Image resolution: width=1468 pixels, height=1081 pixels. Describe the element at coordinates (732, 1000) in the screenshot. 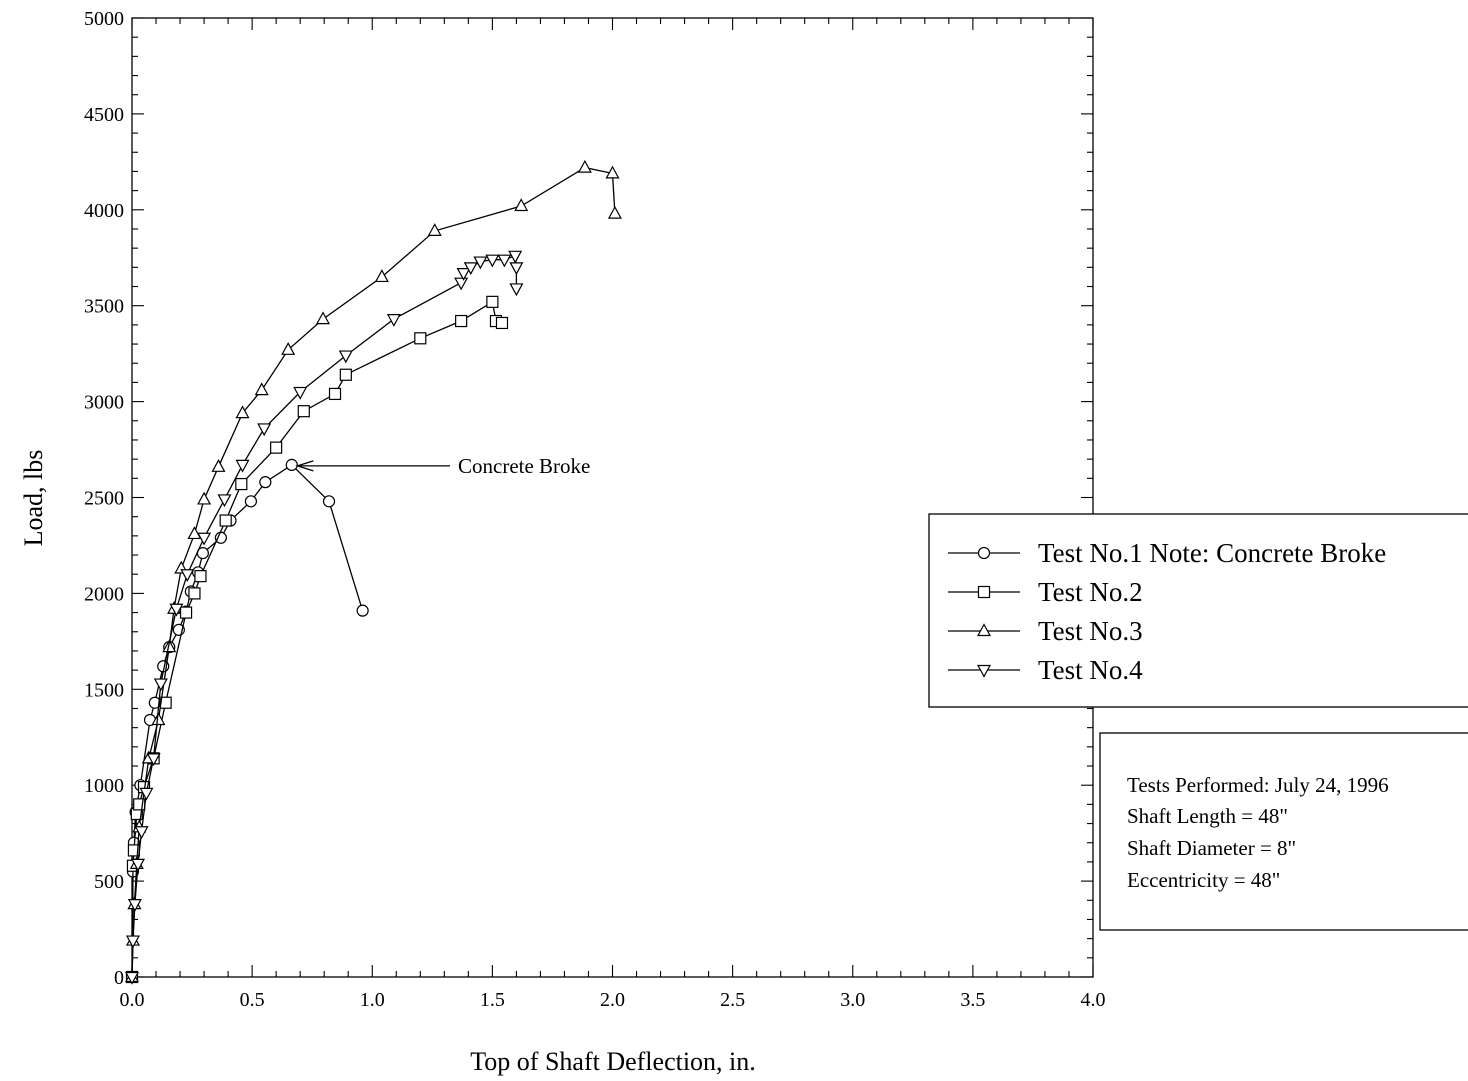

I see `x-tick-label: 2.5` at that location.